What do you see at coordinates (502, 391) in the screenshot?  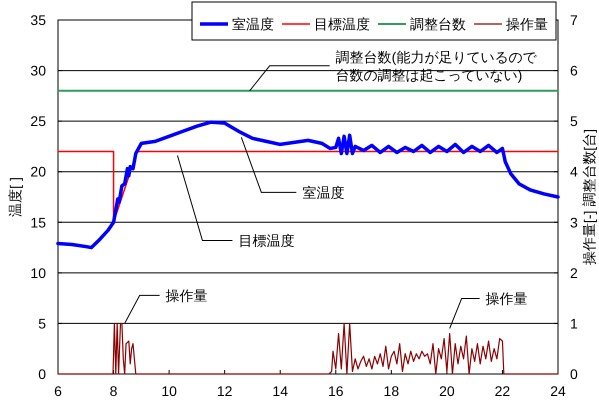 I see `x-tick-label: 22` at bounding box center [502, 391].